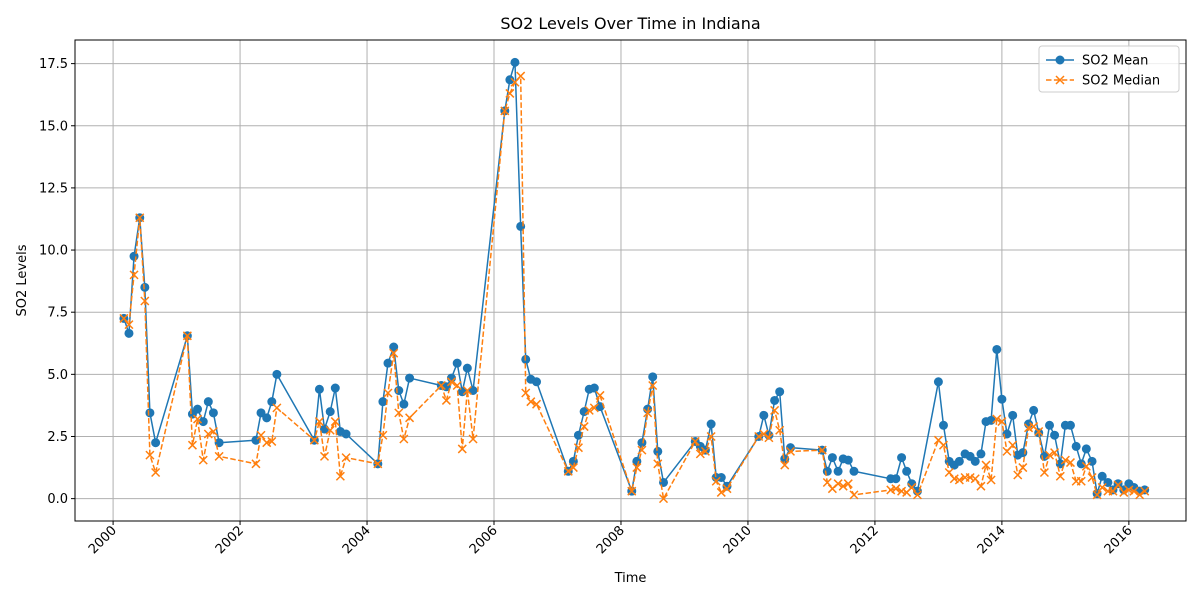  I want to click on legend-label: SO2 Median, so click(1121, 81).